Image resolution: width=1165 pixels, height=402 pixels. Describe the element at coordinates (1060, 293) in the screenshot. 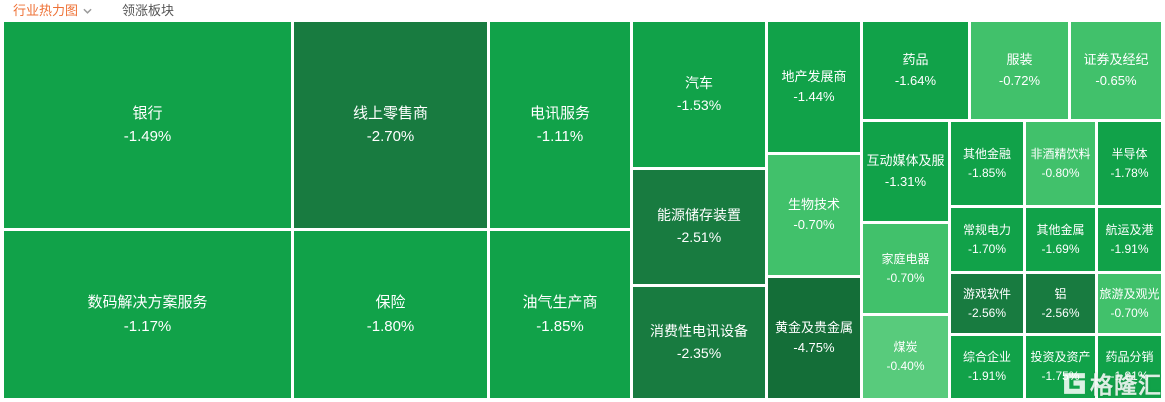

I see `tile-sector-name: 铝` at that location.